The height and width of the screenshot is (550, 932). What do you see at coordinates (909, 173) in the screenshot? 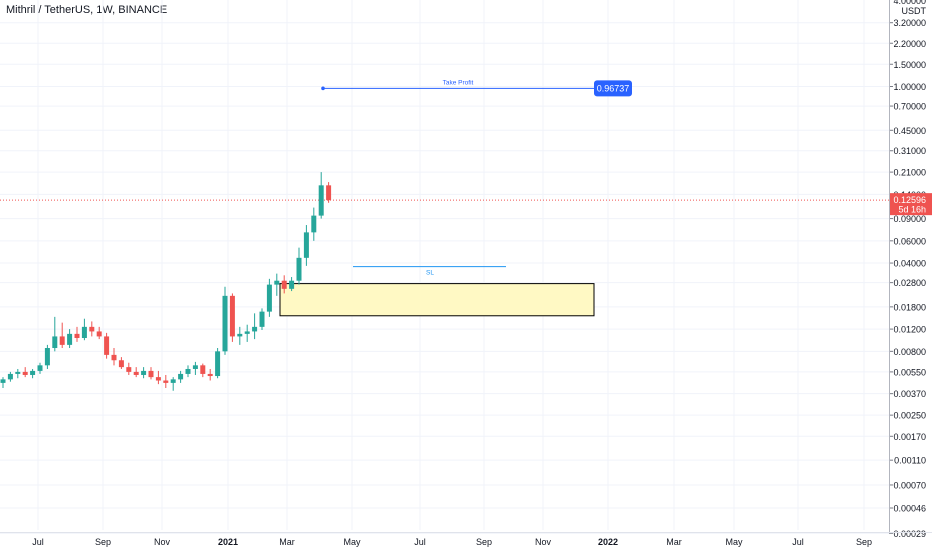
I see `price-tick-label: 0.21000` at bounding box center [909, 173].